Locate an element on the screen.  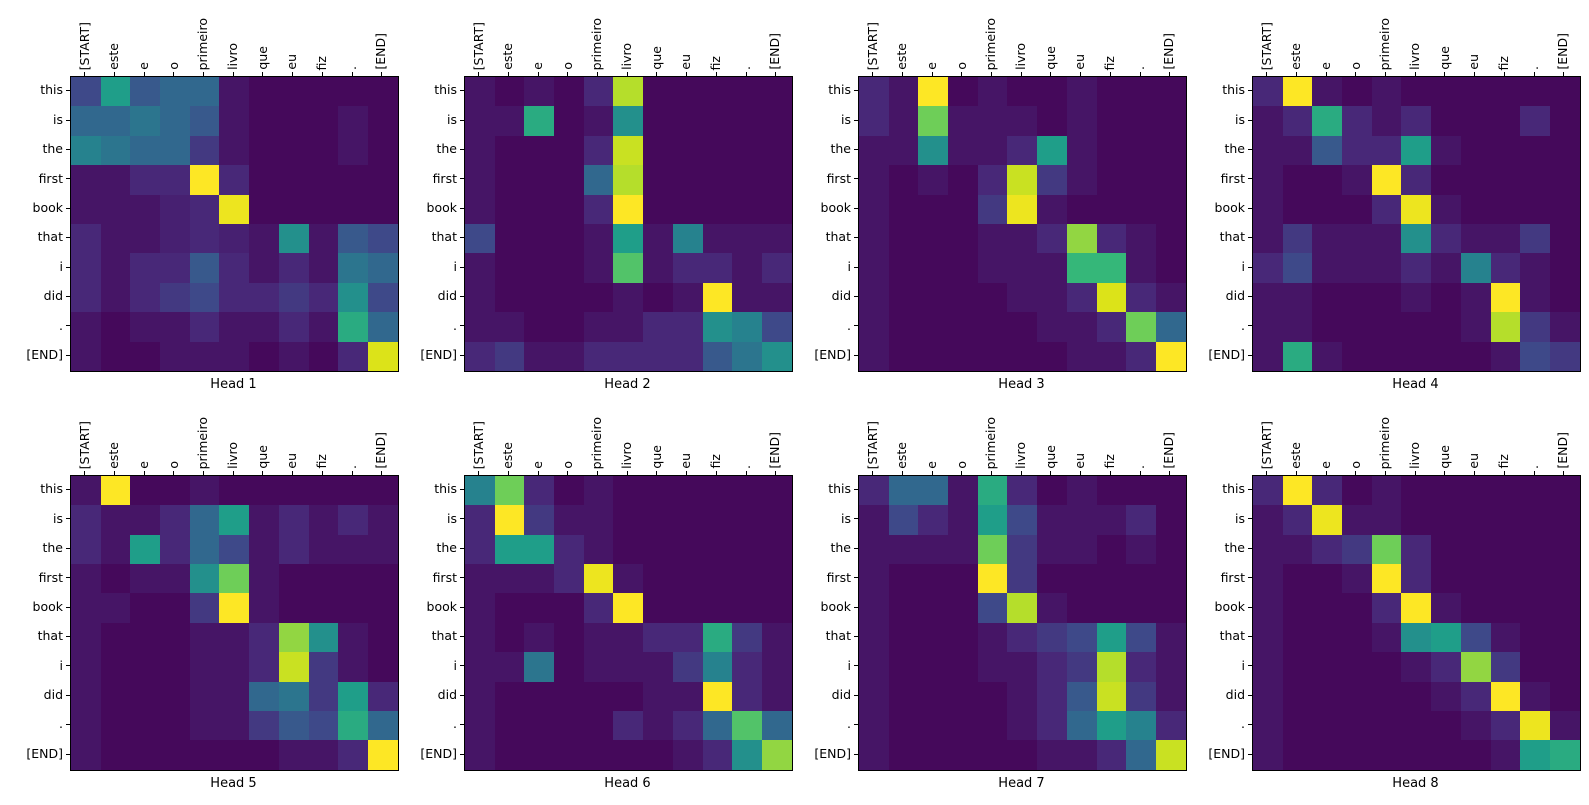
x-tick-label: livro is located at coordinates (233, 455).